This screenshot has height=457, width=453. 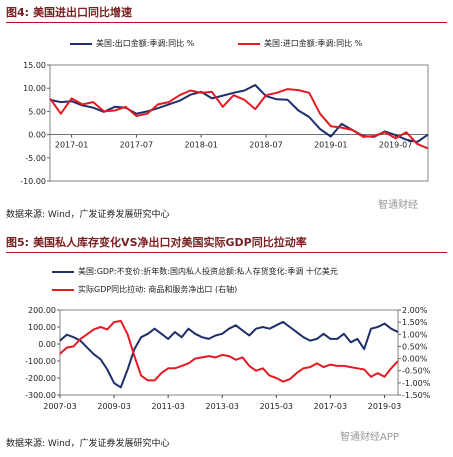 What do you see at coordinates (222, 406) in the screenshot?
I see `x-tick-label: 2013-03` at bounding box center [222, 406].